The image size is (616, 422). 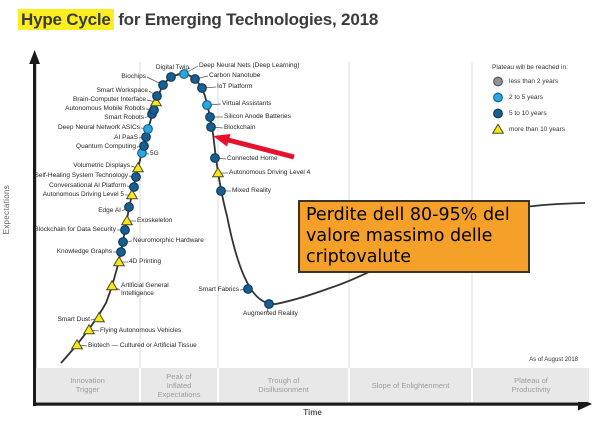 What do you see at coordinates (257, 116) in the screenshot?
I see `tech-label: Silicon Anode Batteries` at bounding box center [257, 116].